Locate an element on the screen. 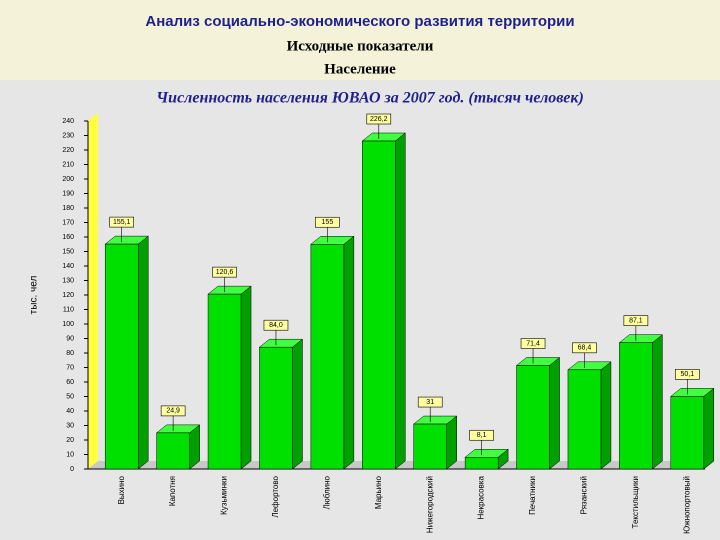  y-tick-label: 30 is located at coordinates (70, 425).